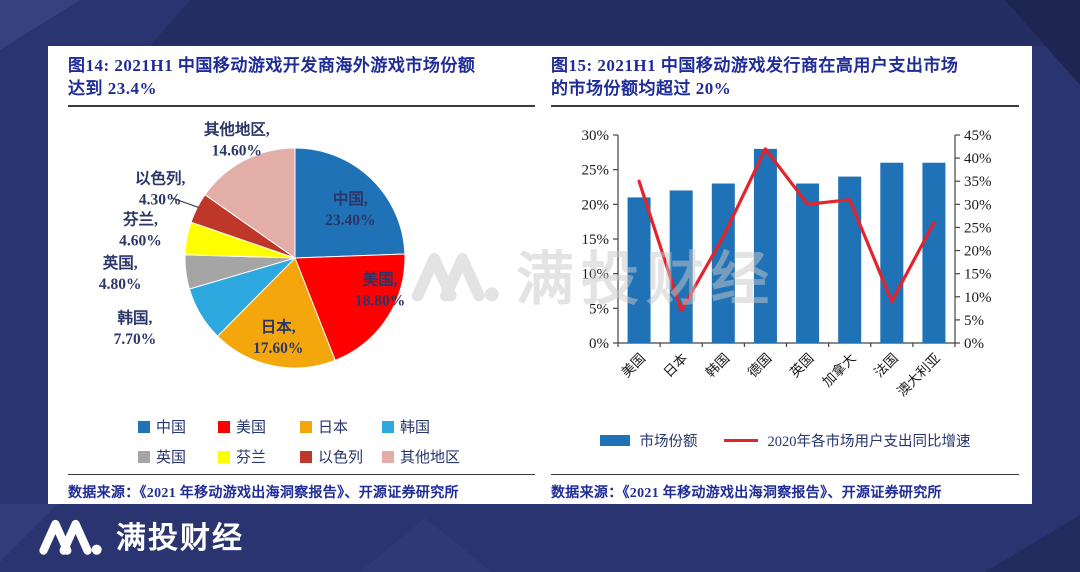  I want to click on left-axis-label: 20%, so click(596, 205).